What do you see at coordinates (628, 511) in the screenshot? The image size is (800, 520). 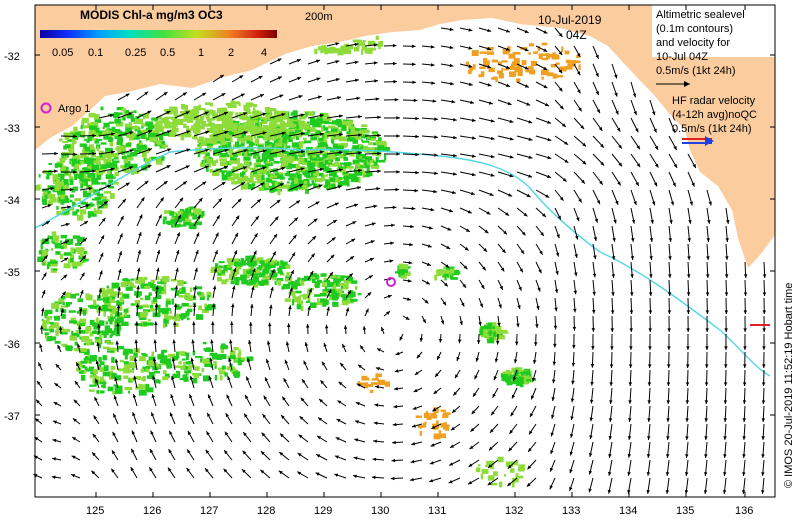 I see `x-tick-label: 134` at bounding box center [628, 511].